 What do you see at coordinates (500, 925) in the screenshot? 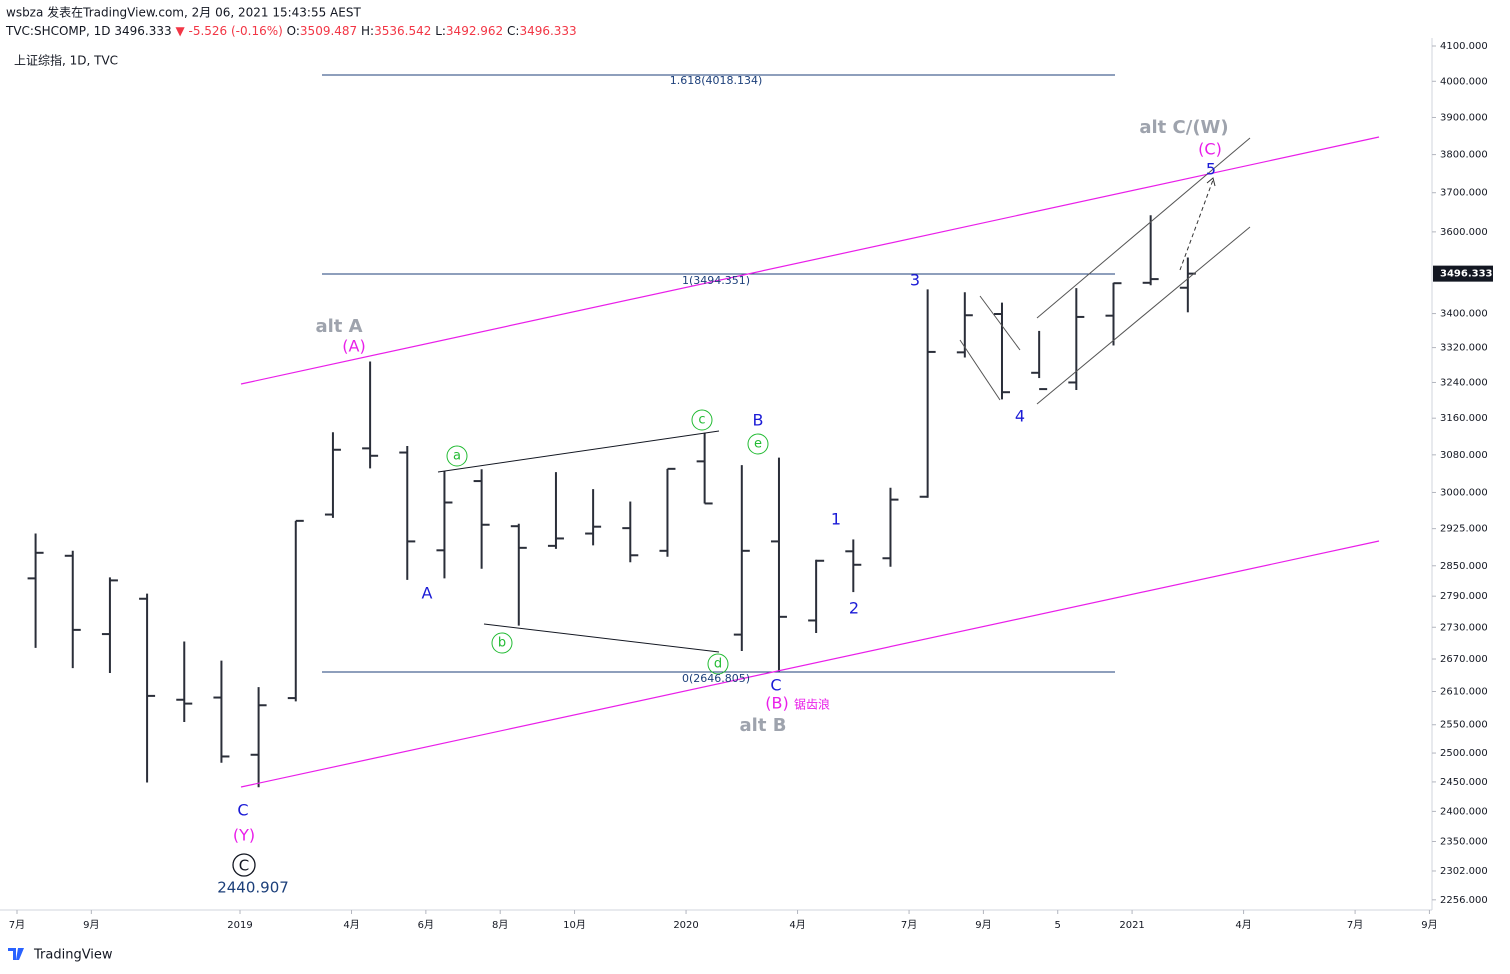
I see `x-tick-label: 8月` at bounding box center [500, 925].